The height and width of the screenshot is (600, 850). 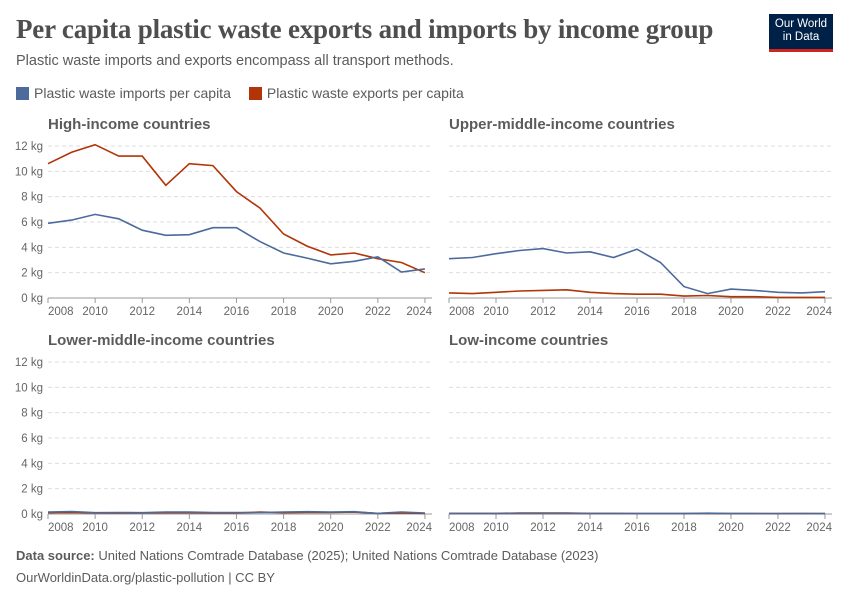 I want to click on panel-title: Low-income countries, so click(x=528, y=340).